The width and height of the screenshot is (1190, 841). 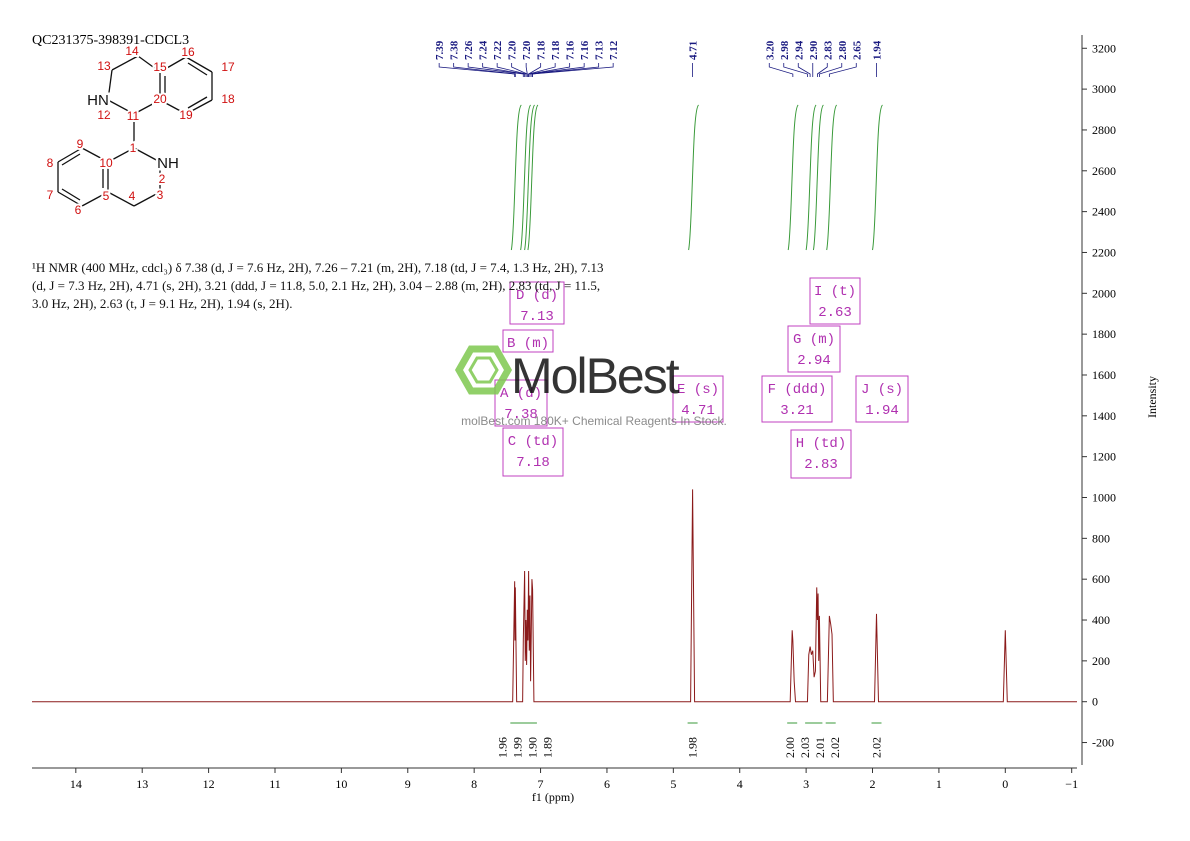 What do you see at coordinates (814, 340) in the screenshot?
I see `multiplet-label: G (m)` at bounding box center [814, 340].